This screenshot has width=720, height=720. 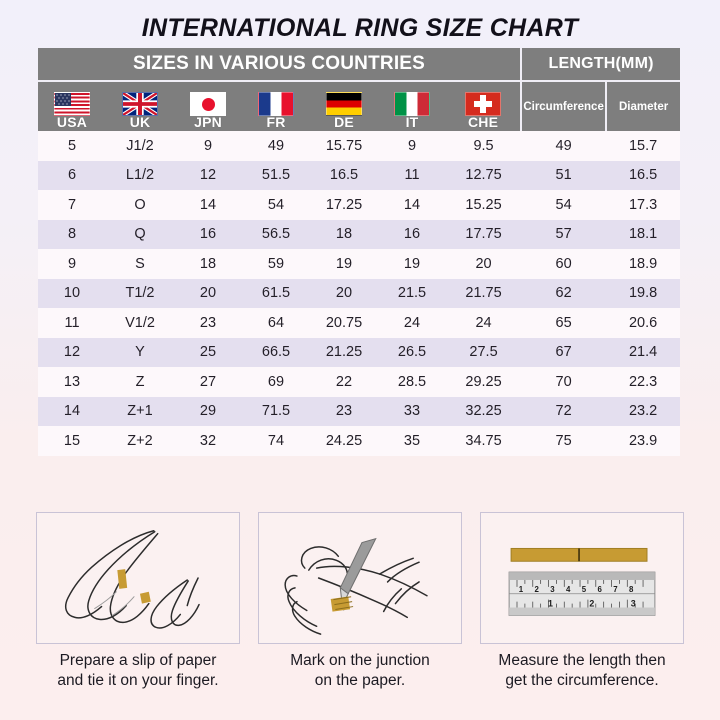 What do you see at coordinates (344, 293) in the screenshot?
I see `cell-de: 20` at bounding box center [344, 293].